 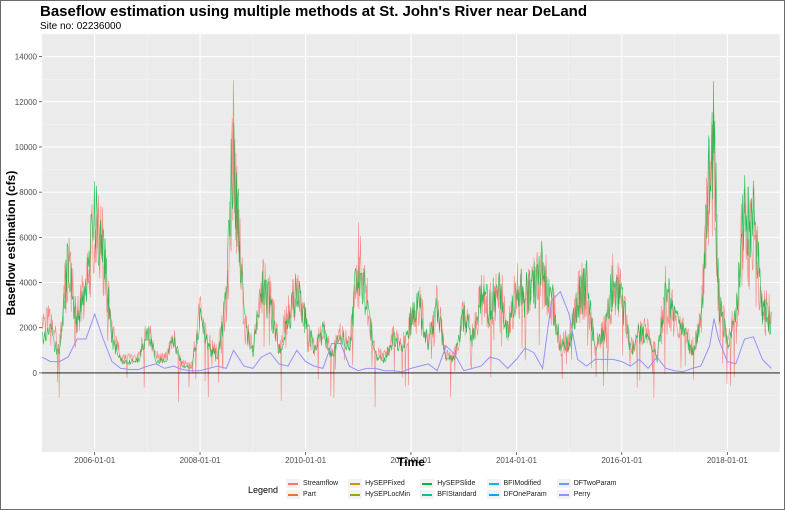 What do you see at coordinates (582, 494) in the screenshot?
I see `legend-label: Perry` at bounding box center [582, 494].